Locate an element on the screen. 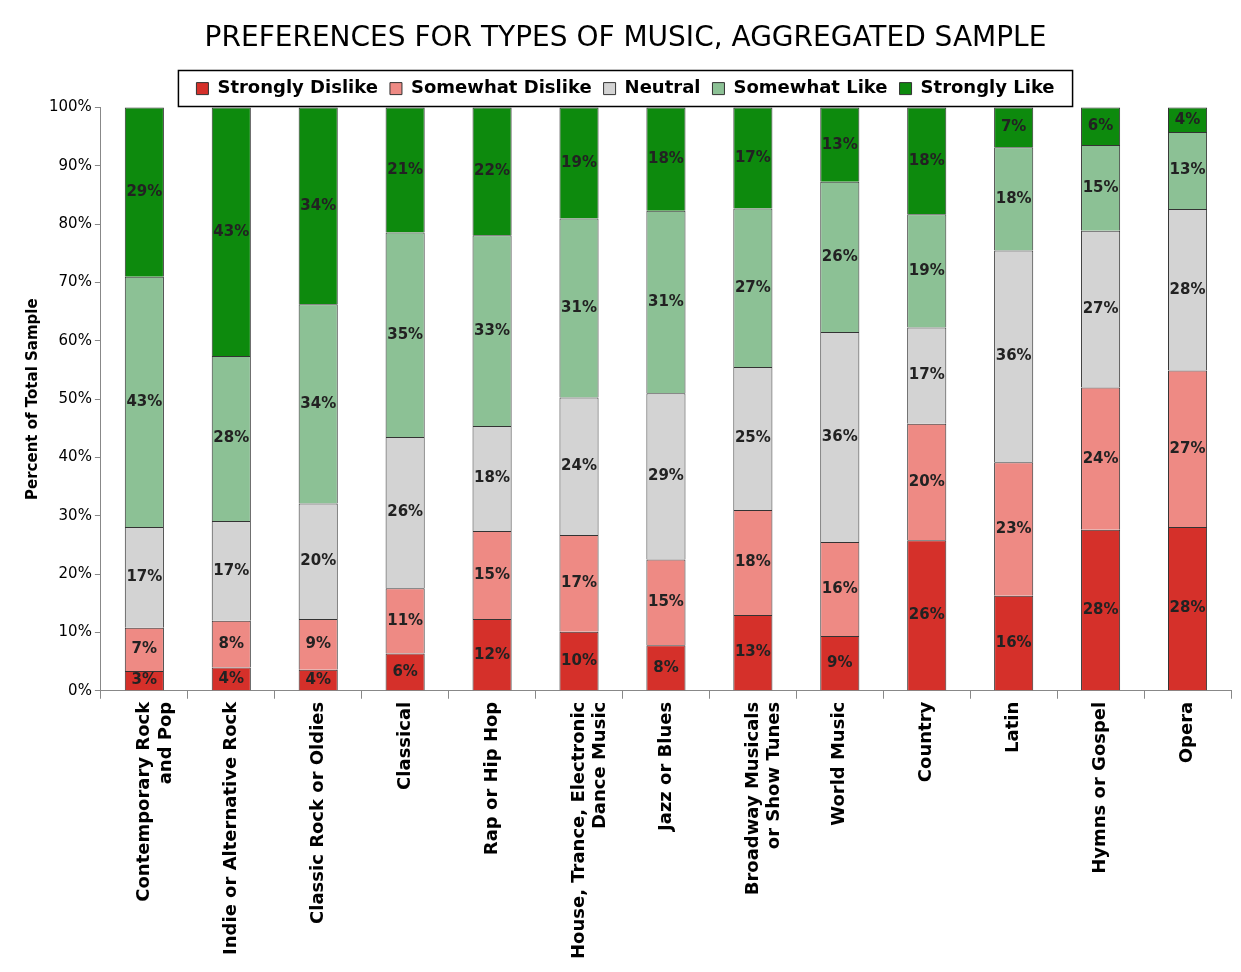 The height and width of the screenshot is (972, 1241). y-tick-label: 50% is located at coordinates (75, 398).